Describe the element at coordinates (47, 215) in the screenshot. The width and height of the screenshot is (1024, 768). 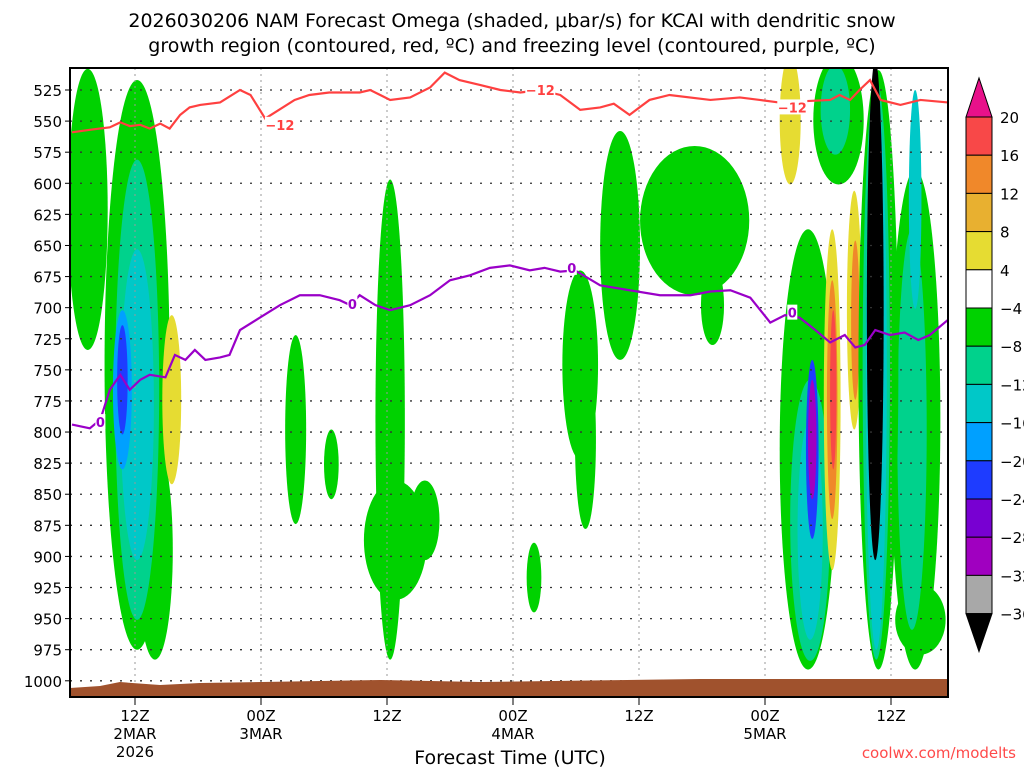
I see `y-tick-label: 625` at that location.